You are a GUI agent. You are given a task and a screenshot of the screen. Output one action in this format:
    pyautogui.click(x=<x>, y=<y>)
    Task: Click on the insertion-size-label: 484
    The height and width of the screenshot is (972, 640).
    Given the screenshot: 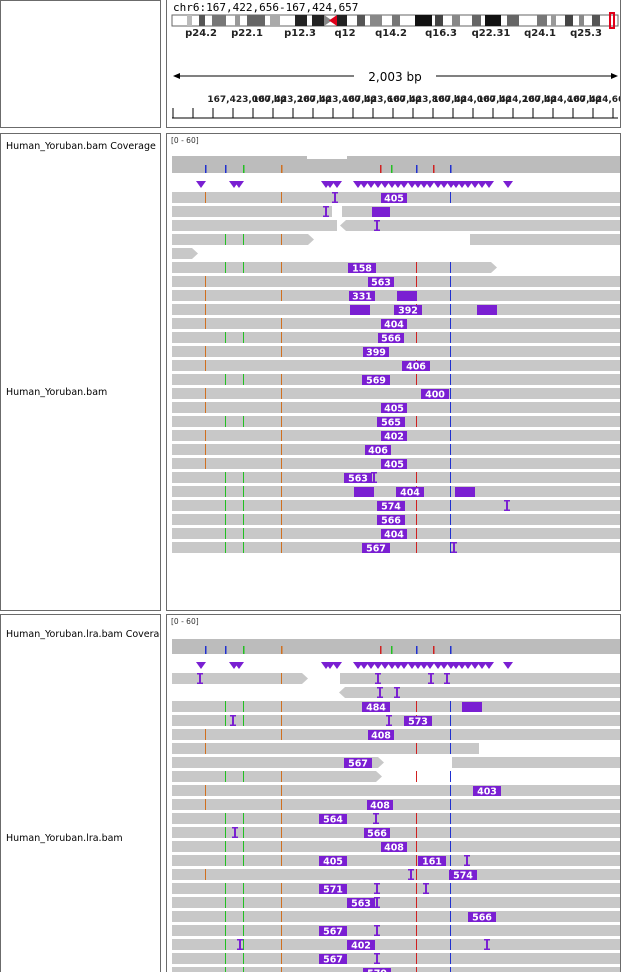 What is the action you would take?
    pyautogui.click(x=376, y=708)
    